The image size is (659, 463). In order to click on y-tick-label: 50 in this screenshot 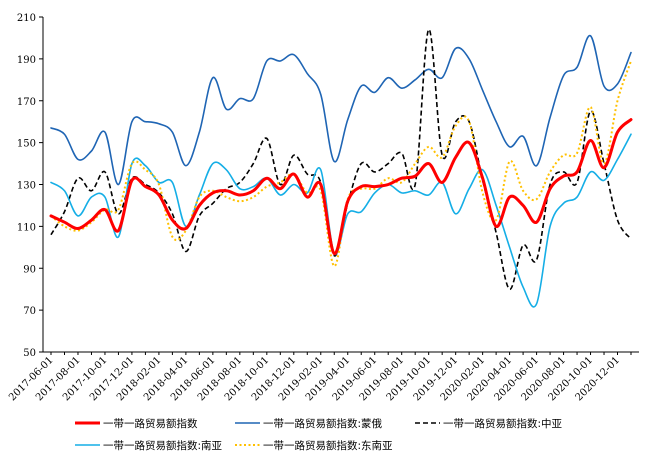, I will do `click(29, 353)`.